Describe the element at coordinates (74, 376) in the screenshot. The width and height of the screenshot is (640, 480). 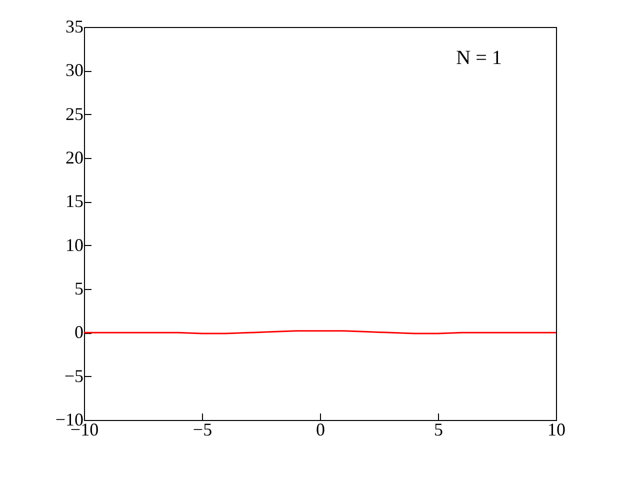
I see `y-tick-label: −5` at that location.